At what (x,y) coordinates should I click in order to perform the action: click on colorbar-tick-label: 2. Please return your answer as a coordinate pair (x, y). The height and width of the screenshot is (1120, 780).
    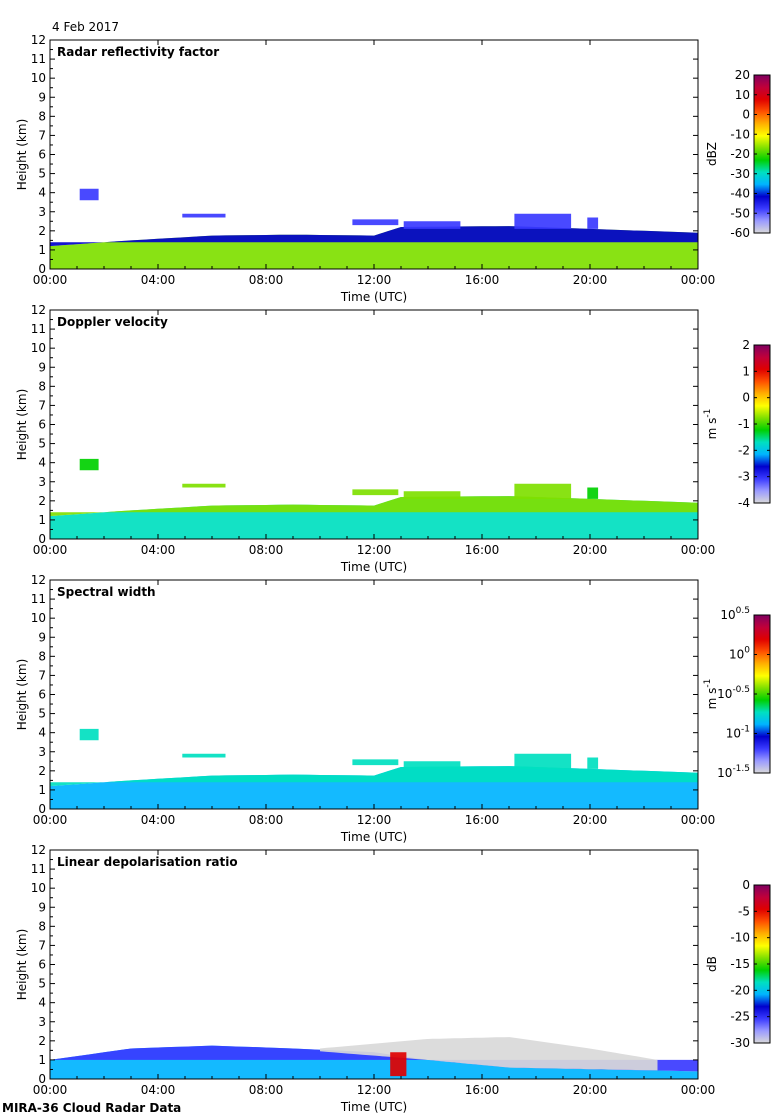
    Looking at the image, I should click on (746, 345).